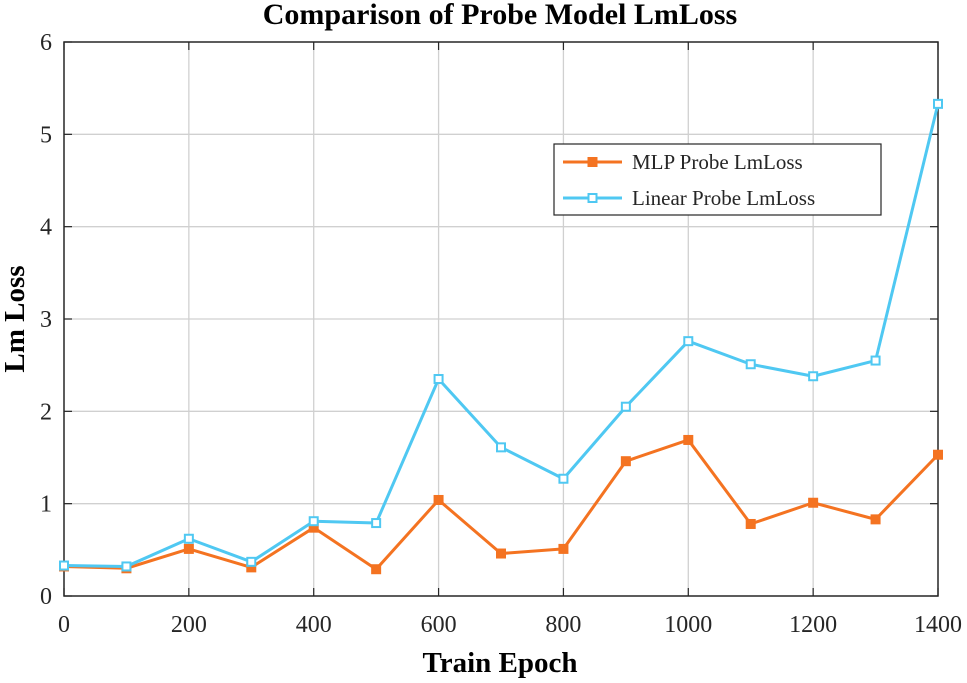 The width and height of the screenshot is (967, 683). I want to click on x-tick-label: 200, so click(189, 625).